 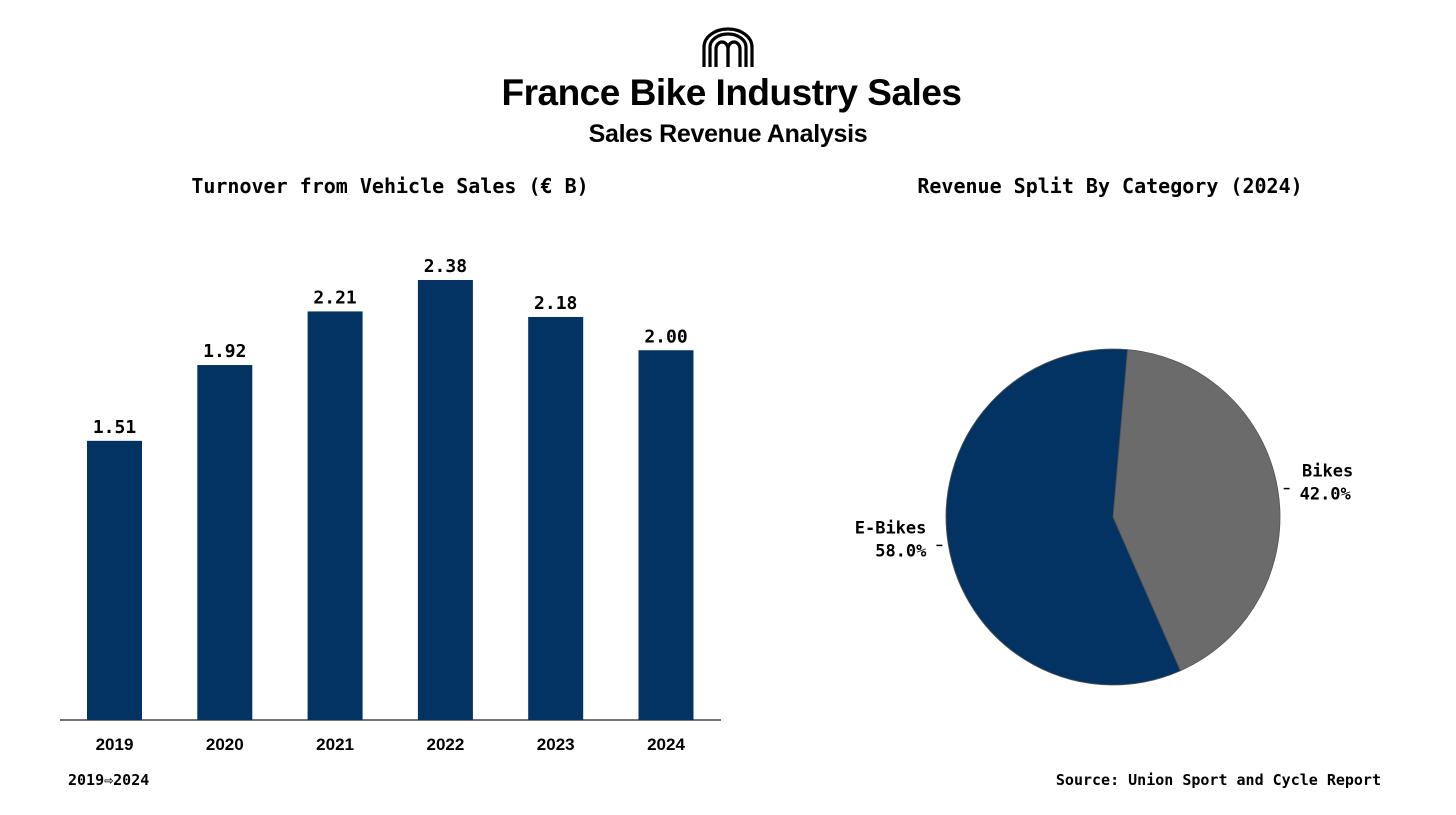 What do you see at coordinates (445, 744) in the screenshot?
I see `x-tick-label: 2022` at bounding box center [445, 744].